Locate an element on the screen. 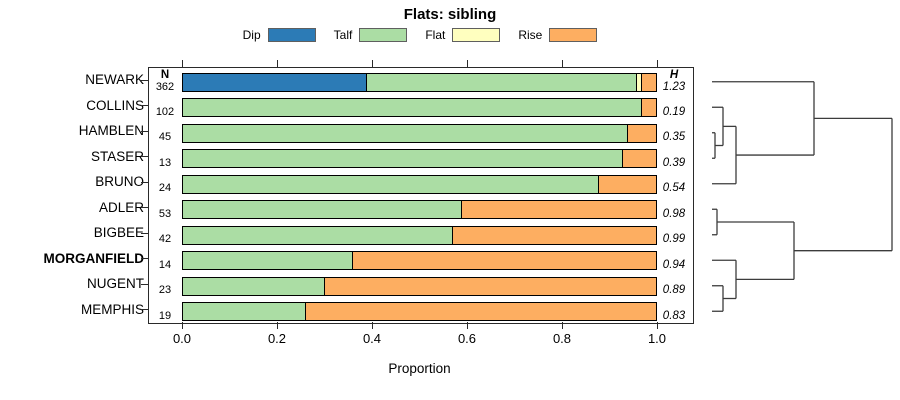  table-row: 19 0.83 is located at coordinates (420, 311).